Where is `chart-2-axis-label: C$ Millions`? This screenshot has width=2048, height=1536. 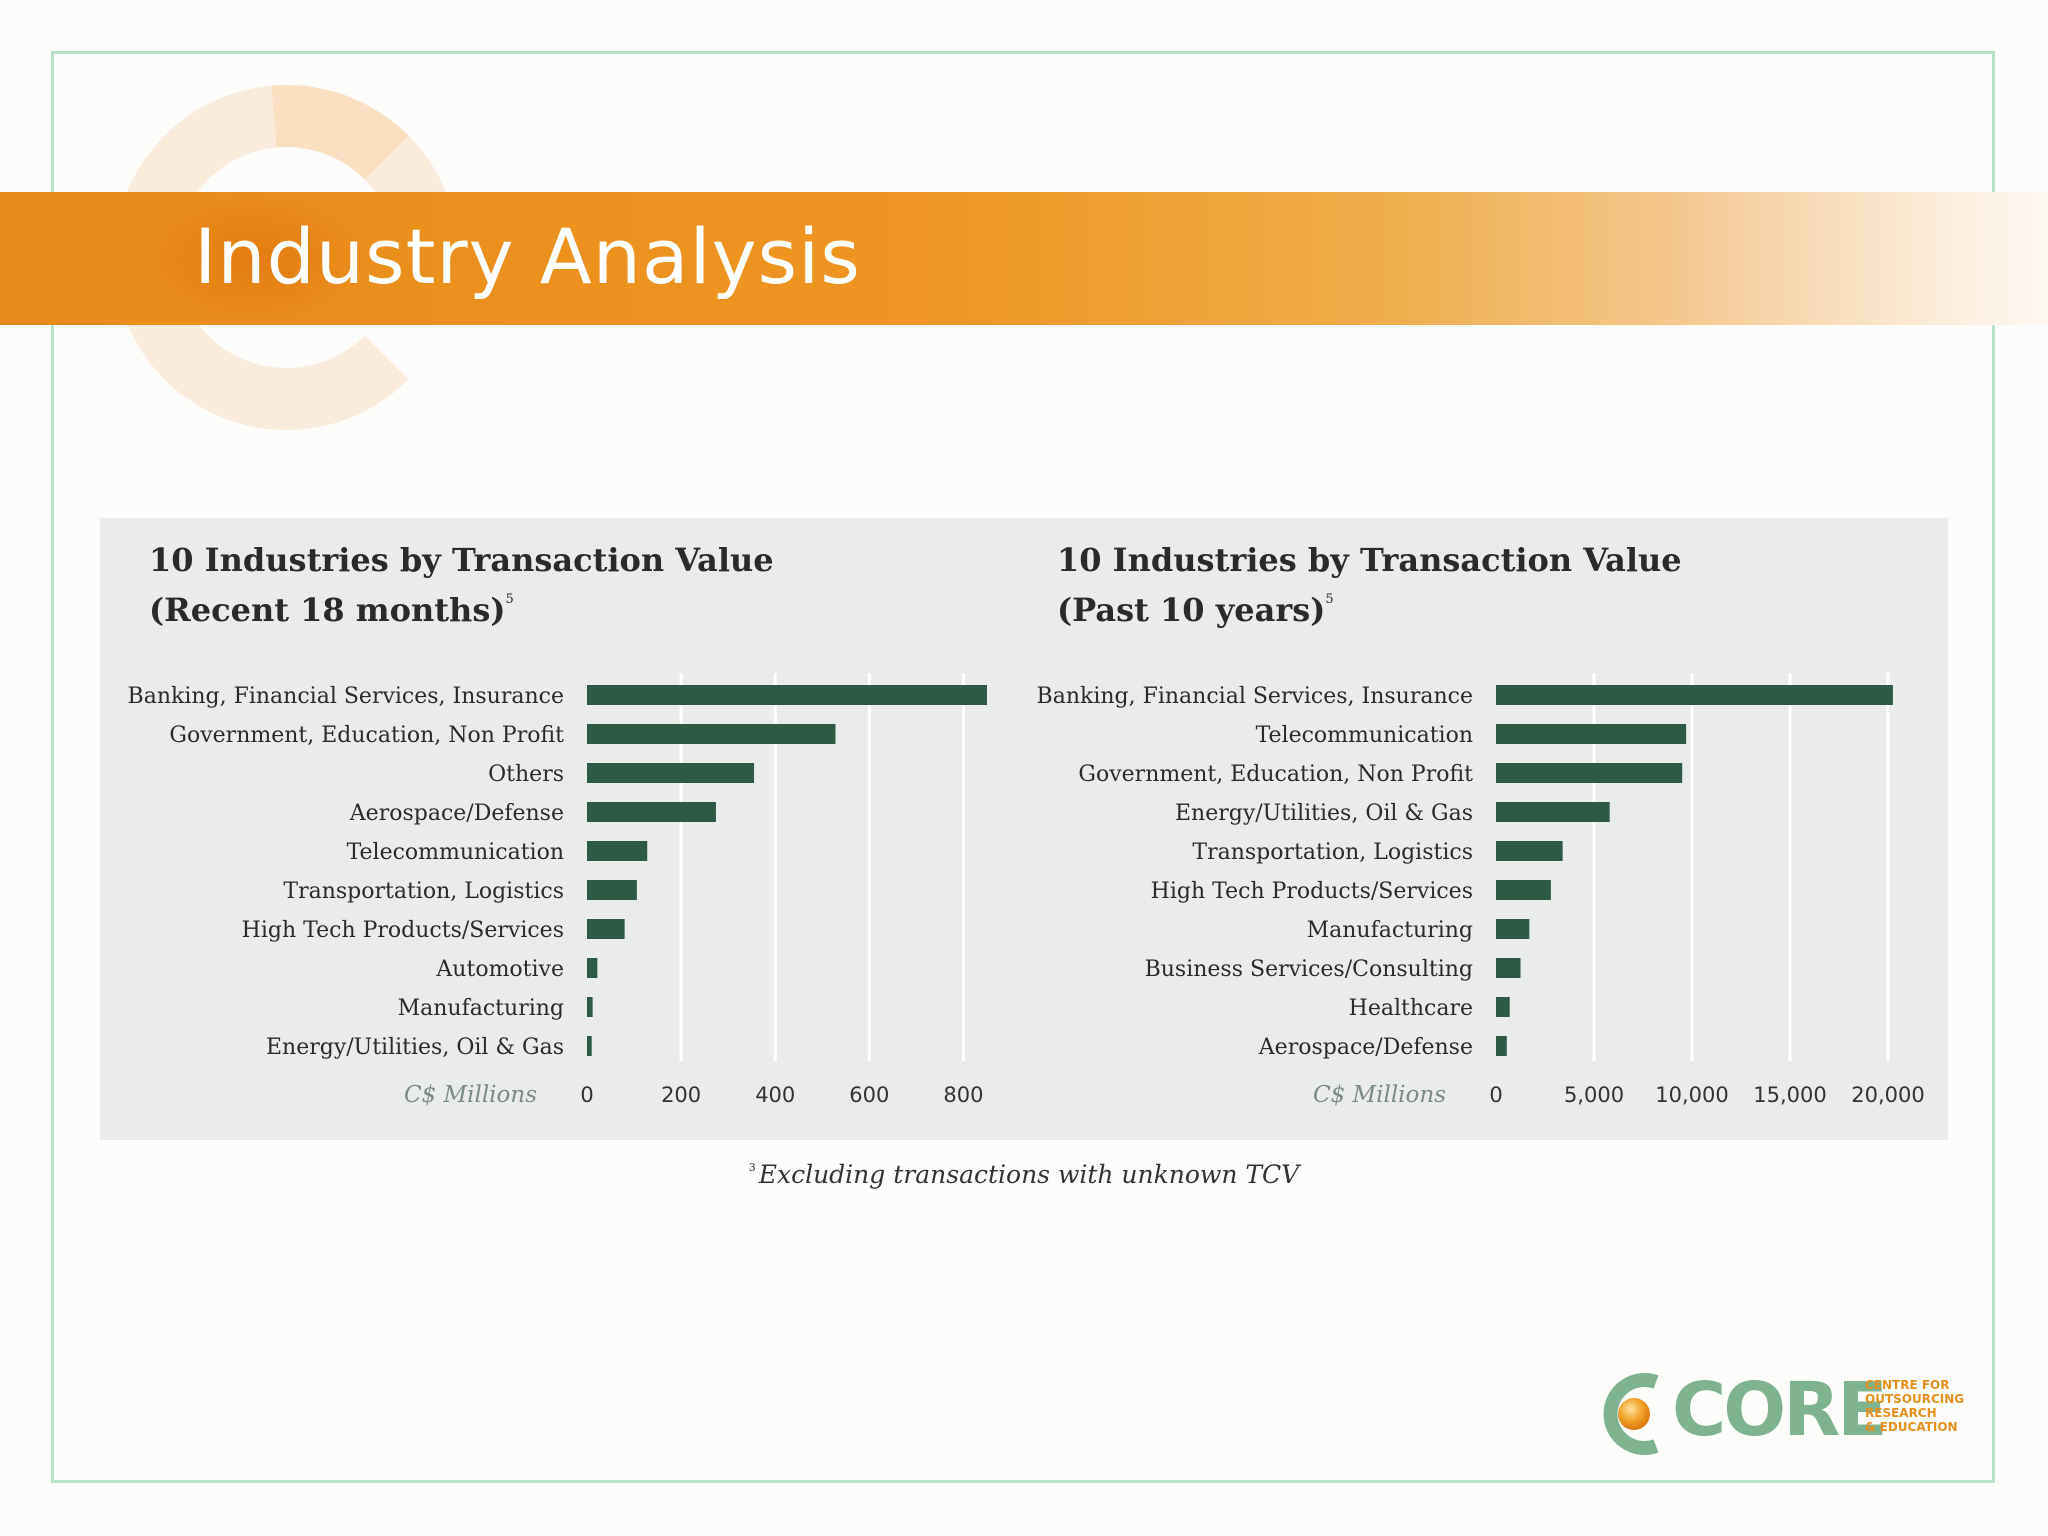 chart-2-axis-label: C$ Millions is located at coordinates (1379, 1095).